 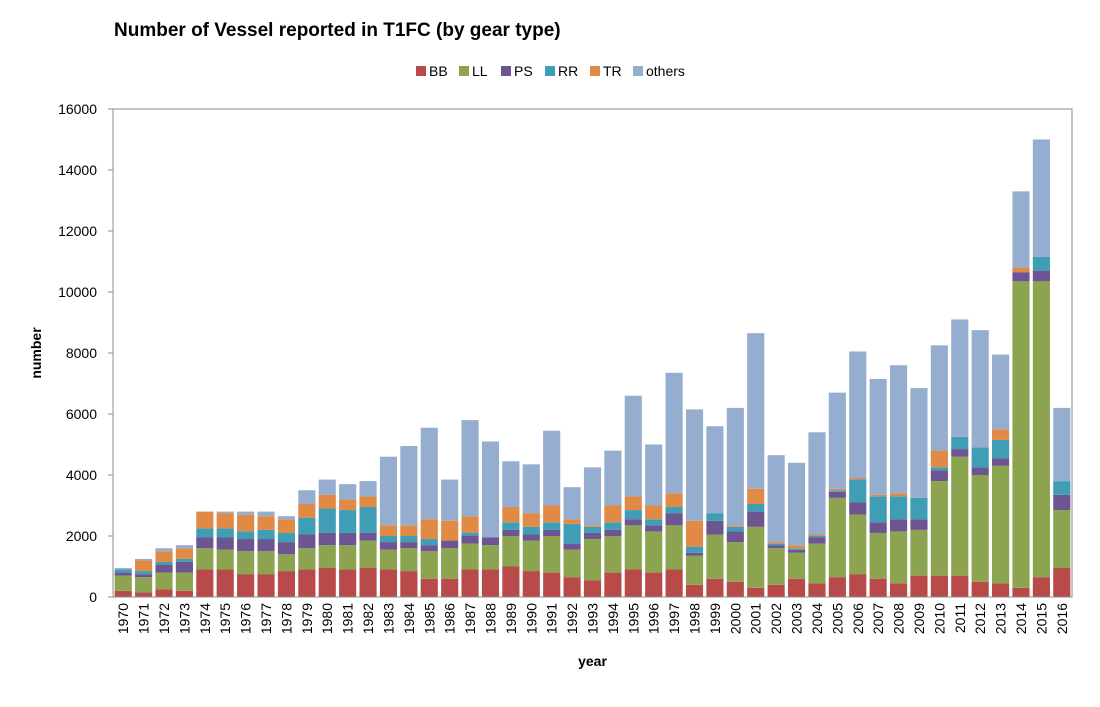 I want to click on x-tick-label: 1989, so click(x=511, y=618).